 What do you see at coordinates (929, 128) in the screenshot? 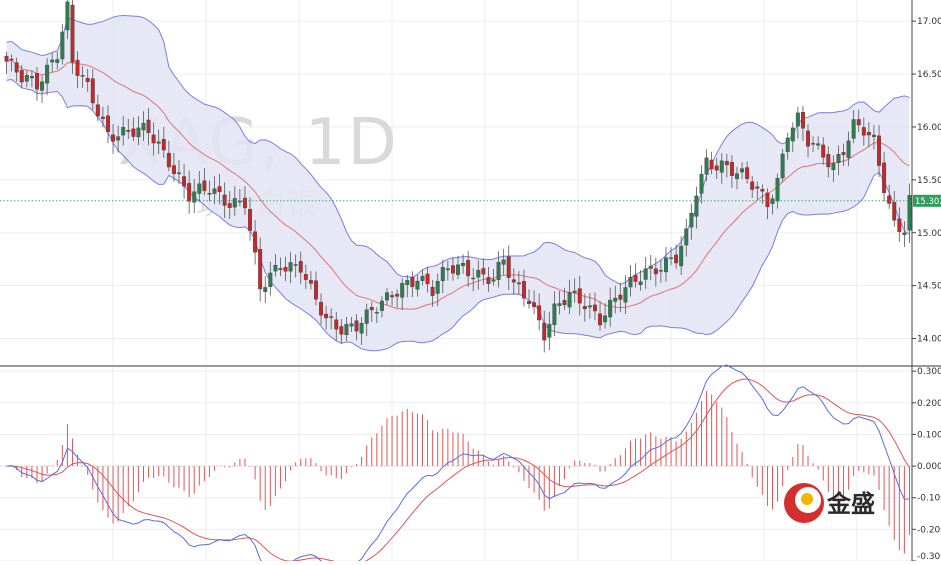
I see `price-tick-label: 16.000` at bounding box center [929, 128].